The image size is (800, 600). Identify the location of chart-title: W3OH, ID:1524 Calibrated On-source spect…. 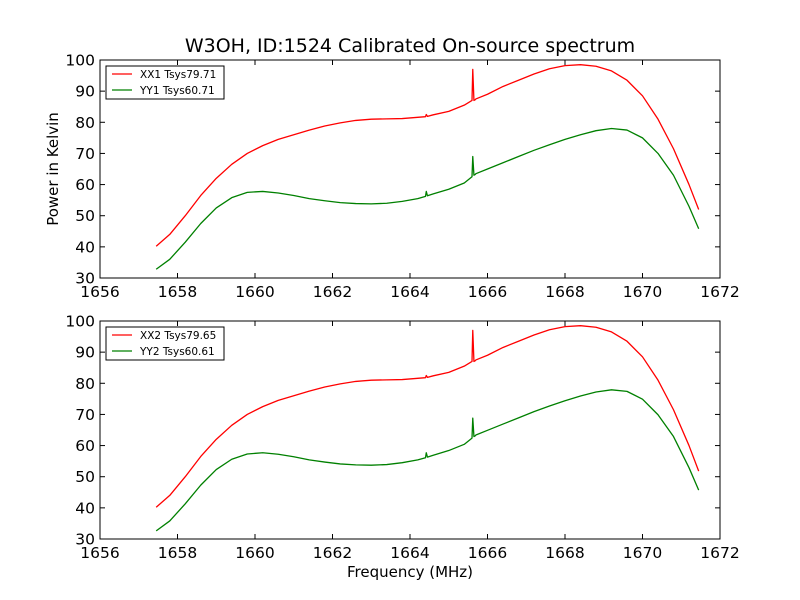
(410, 46).